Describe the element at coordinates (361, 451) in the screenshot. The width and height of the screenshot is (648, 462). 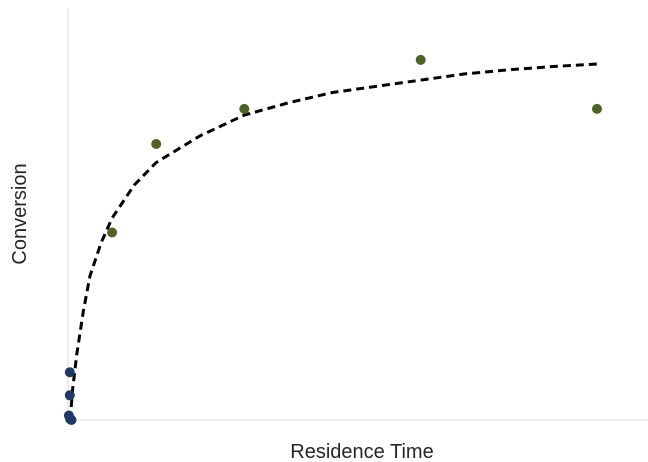
I see `x-axis-title: Residence Time` at that location.